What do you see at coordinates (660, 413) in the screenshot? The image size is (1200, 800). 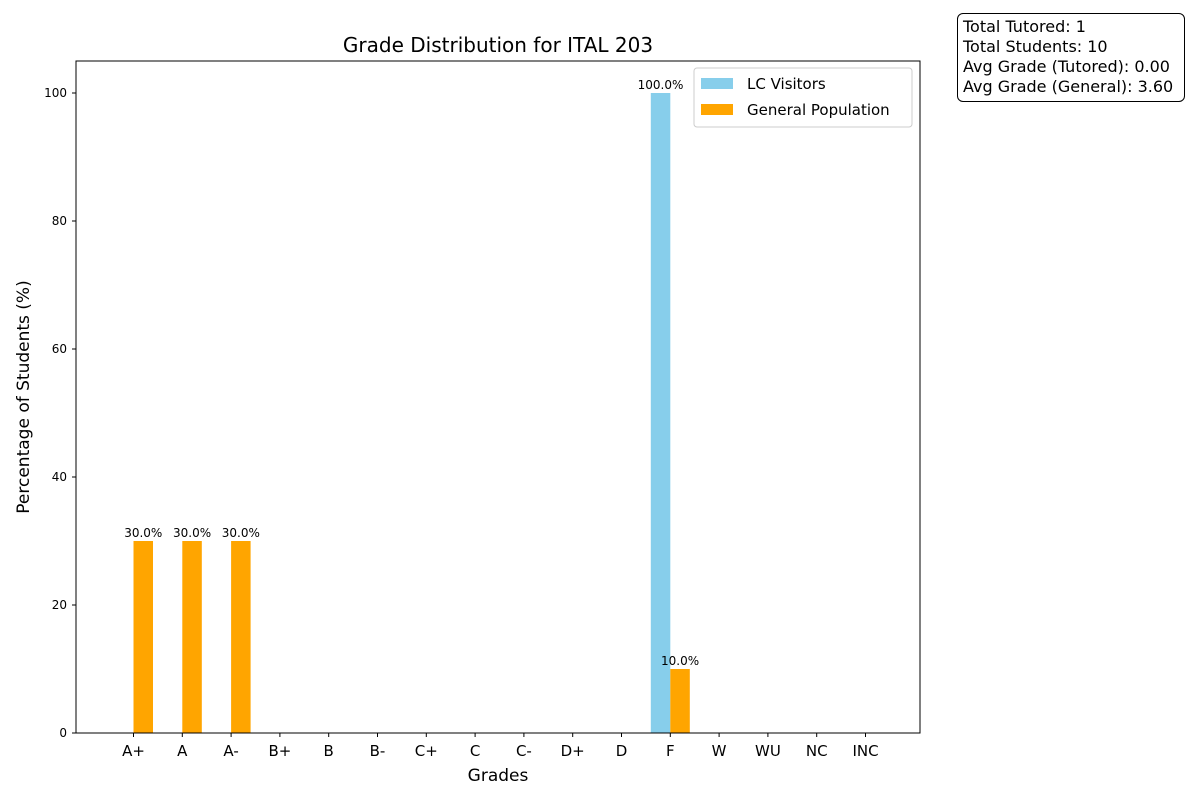 I see `bar-lc-visitors-F` at bounding box center [660, 413].